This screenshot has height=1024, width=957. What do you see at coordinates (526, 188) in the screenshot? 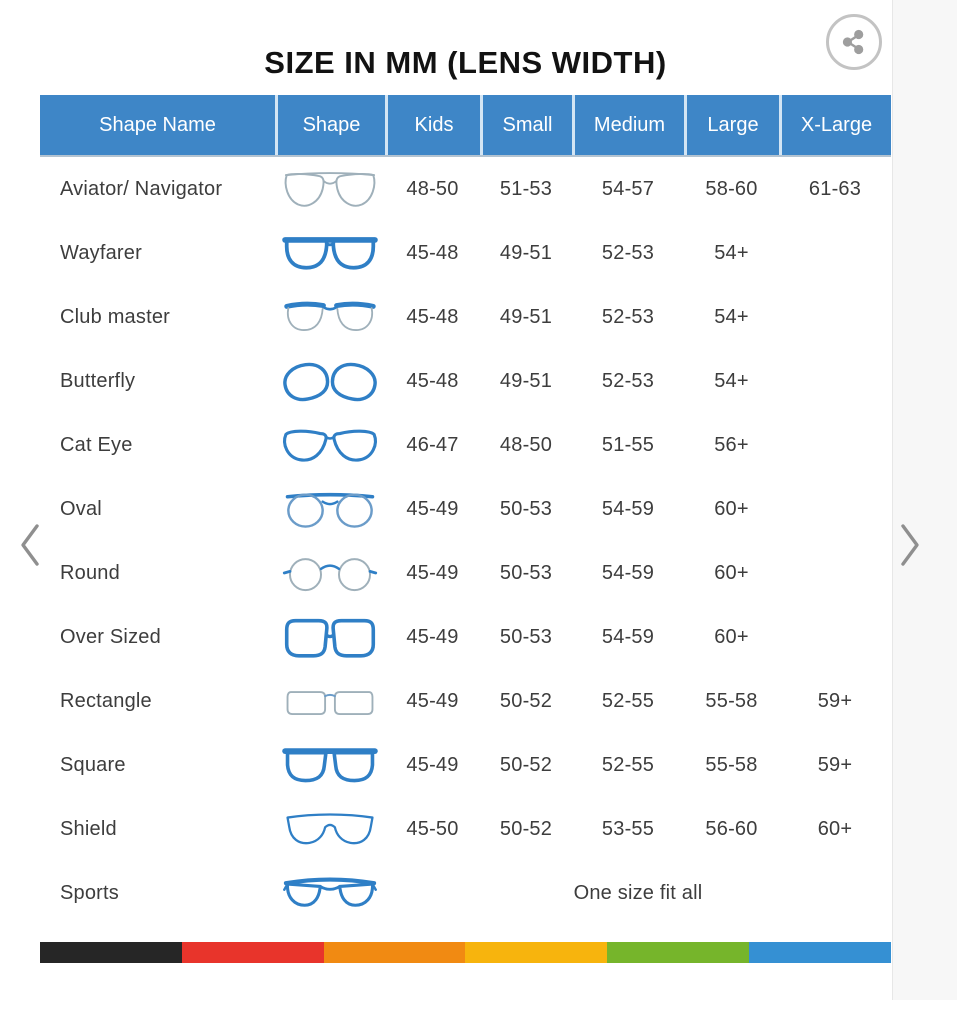
I see `size-value: 51-53` at bounding box center [526, 188].